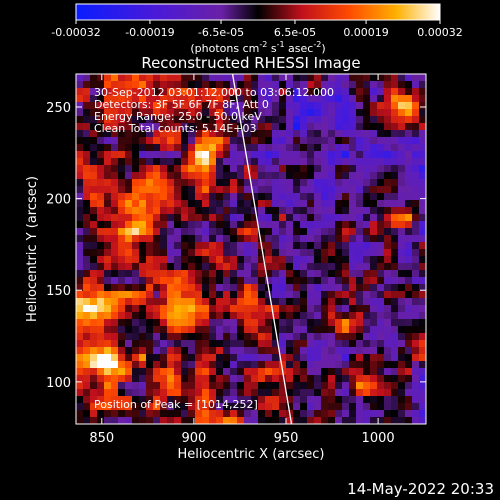 The width and height of the screenshot is (500, 500). What do you see at coordinates (176, 404) in the screenshot?
I see `peak-position-label: Position of Peak = [1014,252]` at bounding box center [176, 404].